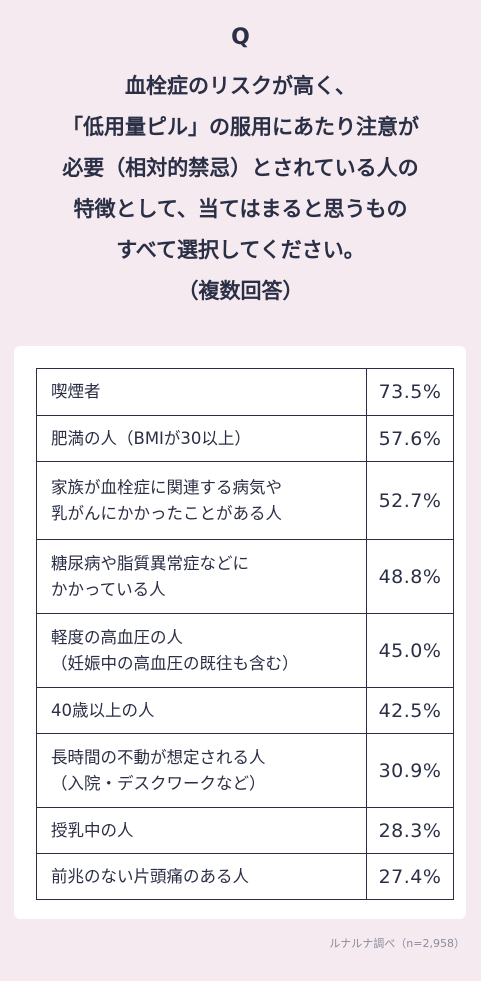 This screenshot has width=481, height=981. What do you see at coordinates (117, 637) in the screenshot?
I see `row-label-line: 軽度の高血圧の人` at bounding box center [117, 637].